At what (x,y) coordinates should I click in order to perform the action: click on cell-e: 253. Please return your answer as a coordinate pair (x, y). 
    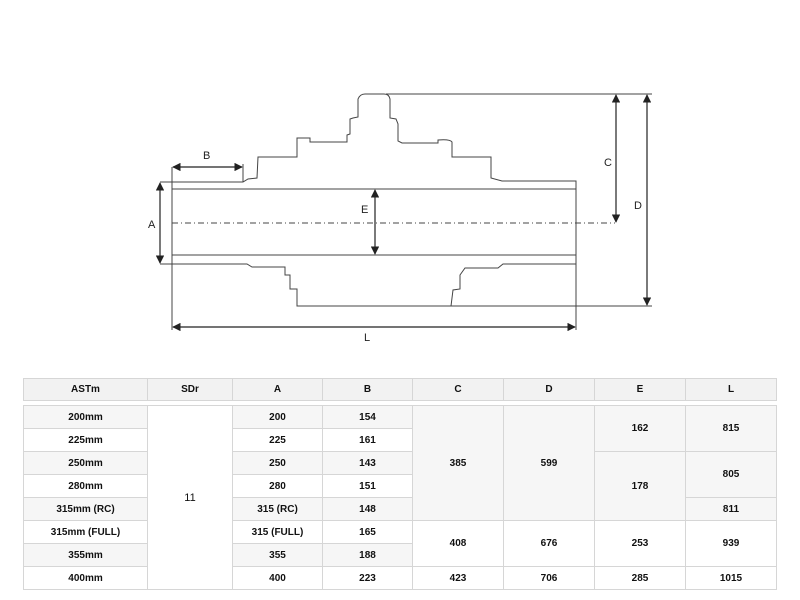
    Looking at the image, I should click on (640, 543).